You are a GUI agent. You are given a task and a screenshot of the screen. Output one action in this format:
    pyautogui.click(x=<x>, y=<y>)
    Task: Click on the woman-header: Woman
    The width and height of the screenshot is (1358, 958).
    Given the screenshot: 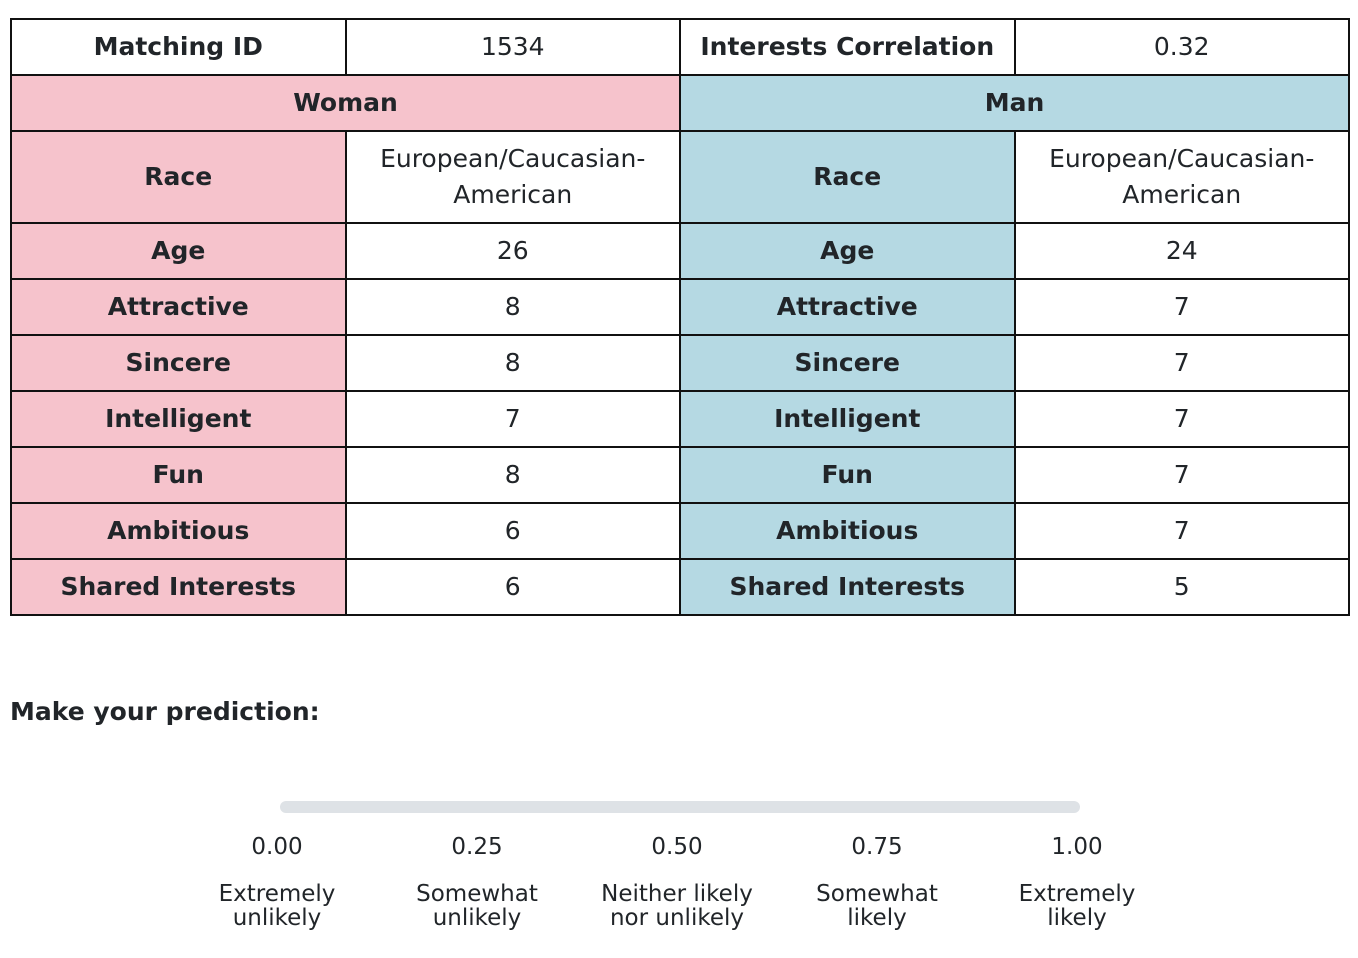 What is the action you would take?
    pyautogui.click(x=345, y=103)
    